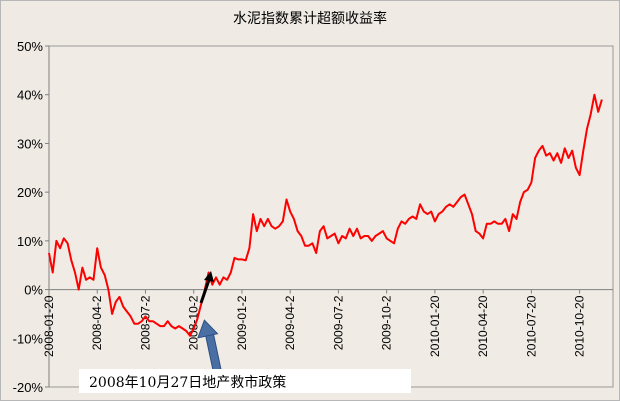 This screenshot has height=401, width=620. What do you see at coordinates (242, 322) in the screenshot?
I see `x-tick-label: 2009-01-2` at bounding box center [242, 322].